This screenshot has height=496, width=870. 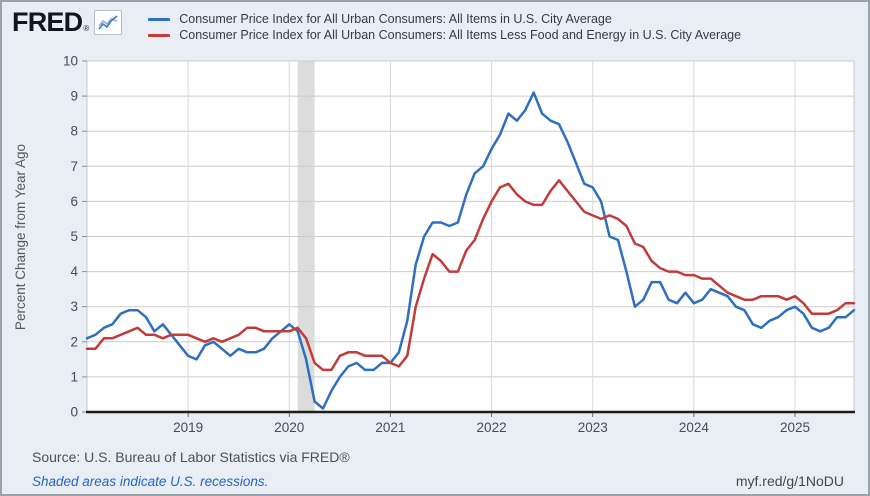 I want to click on y-tick-label: 10, so click(x=70, y=61).